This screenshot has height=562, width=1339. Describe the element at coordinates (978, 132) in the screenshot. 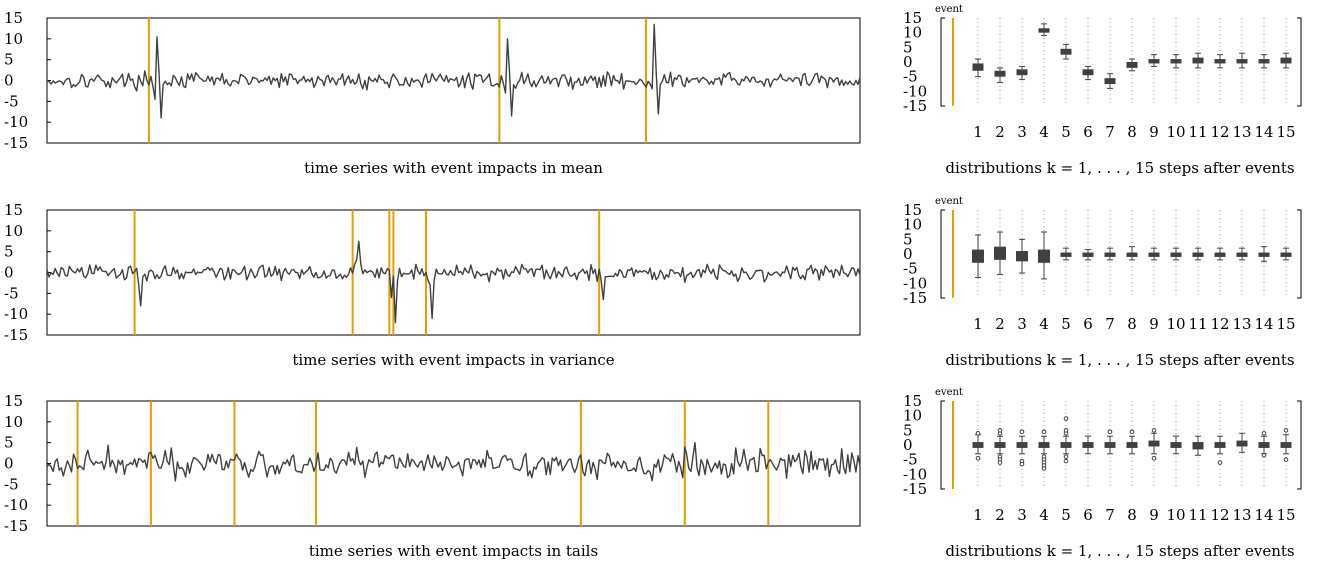

I see `x-tick-label: 1` at that location.